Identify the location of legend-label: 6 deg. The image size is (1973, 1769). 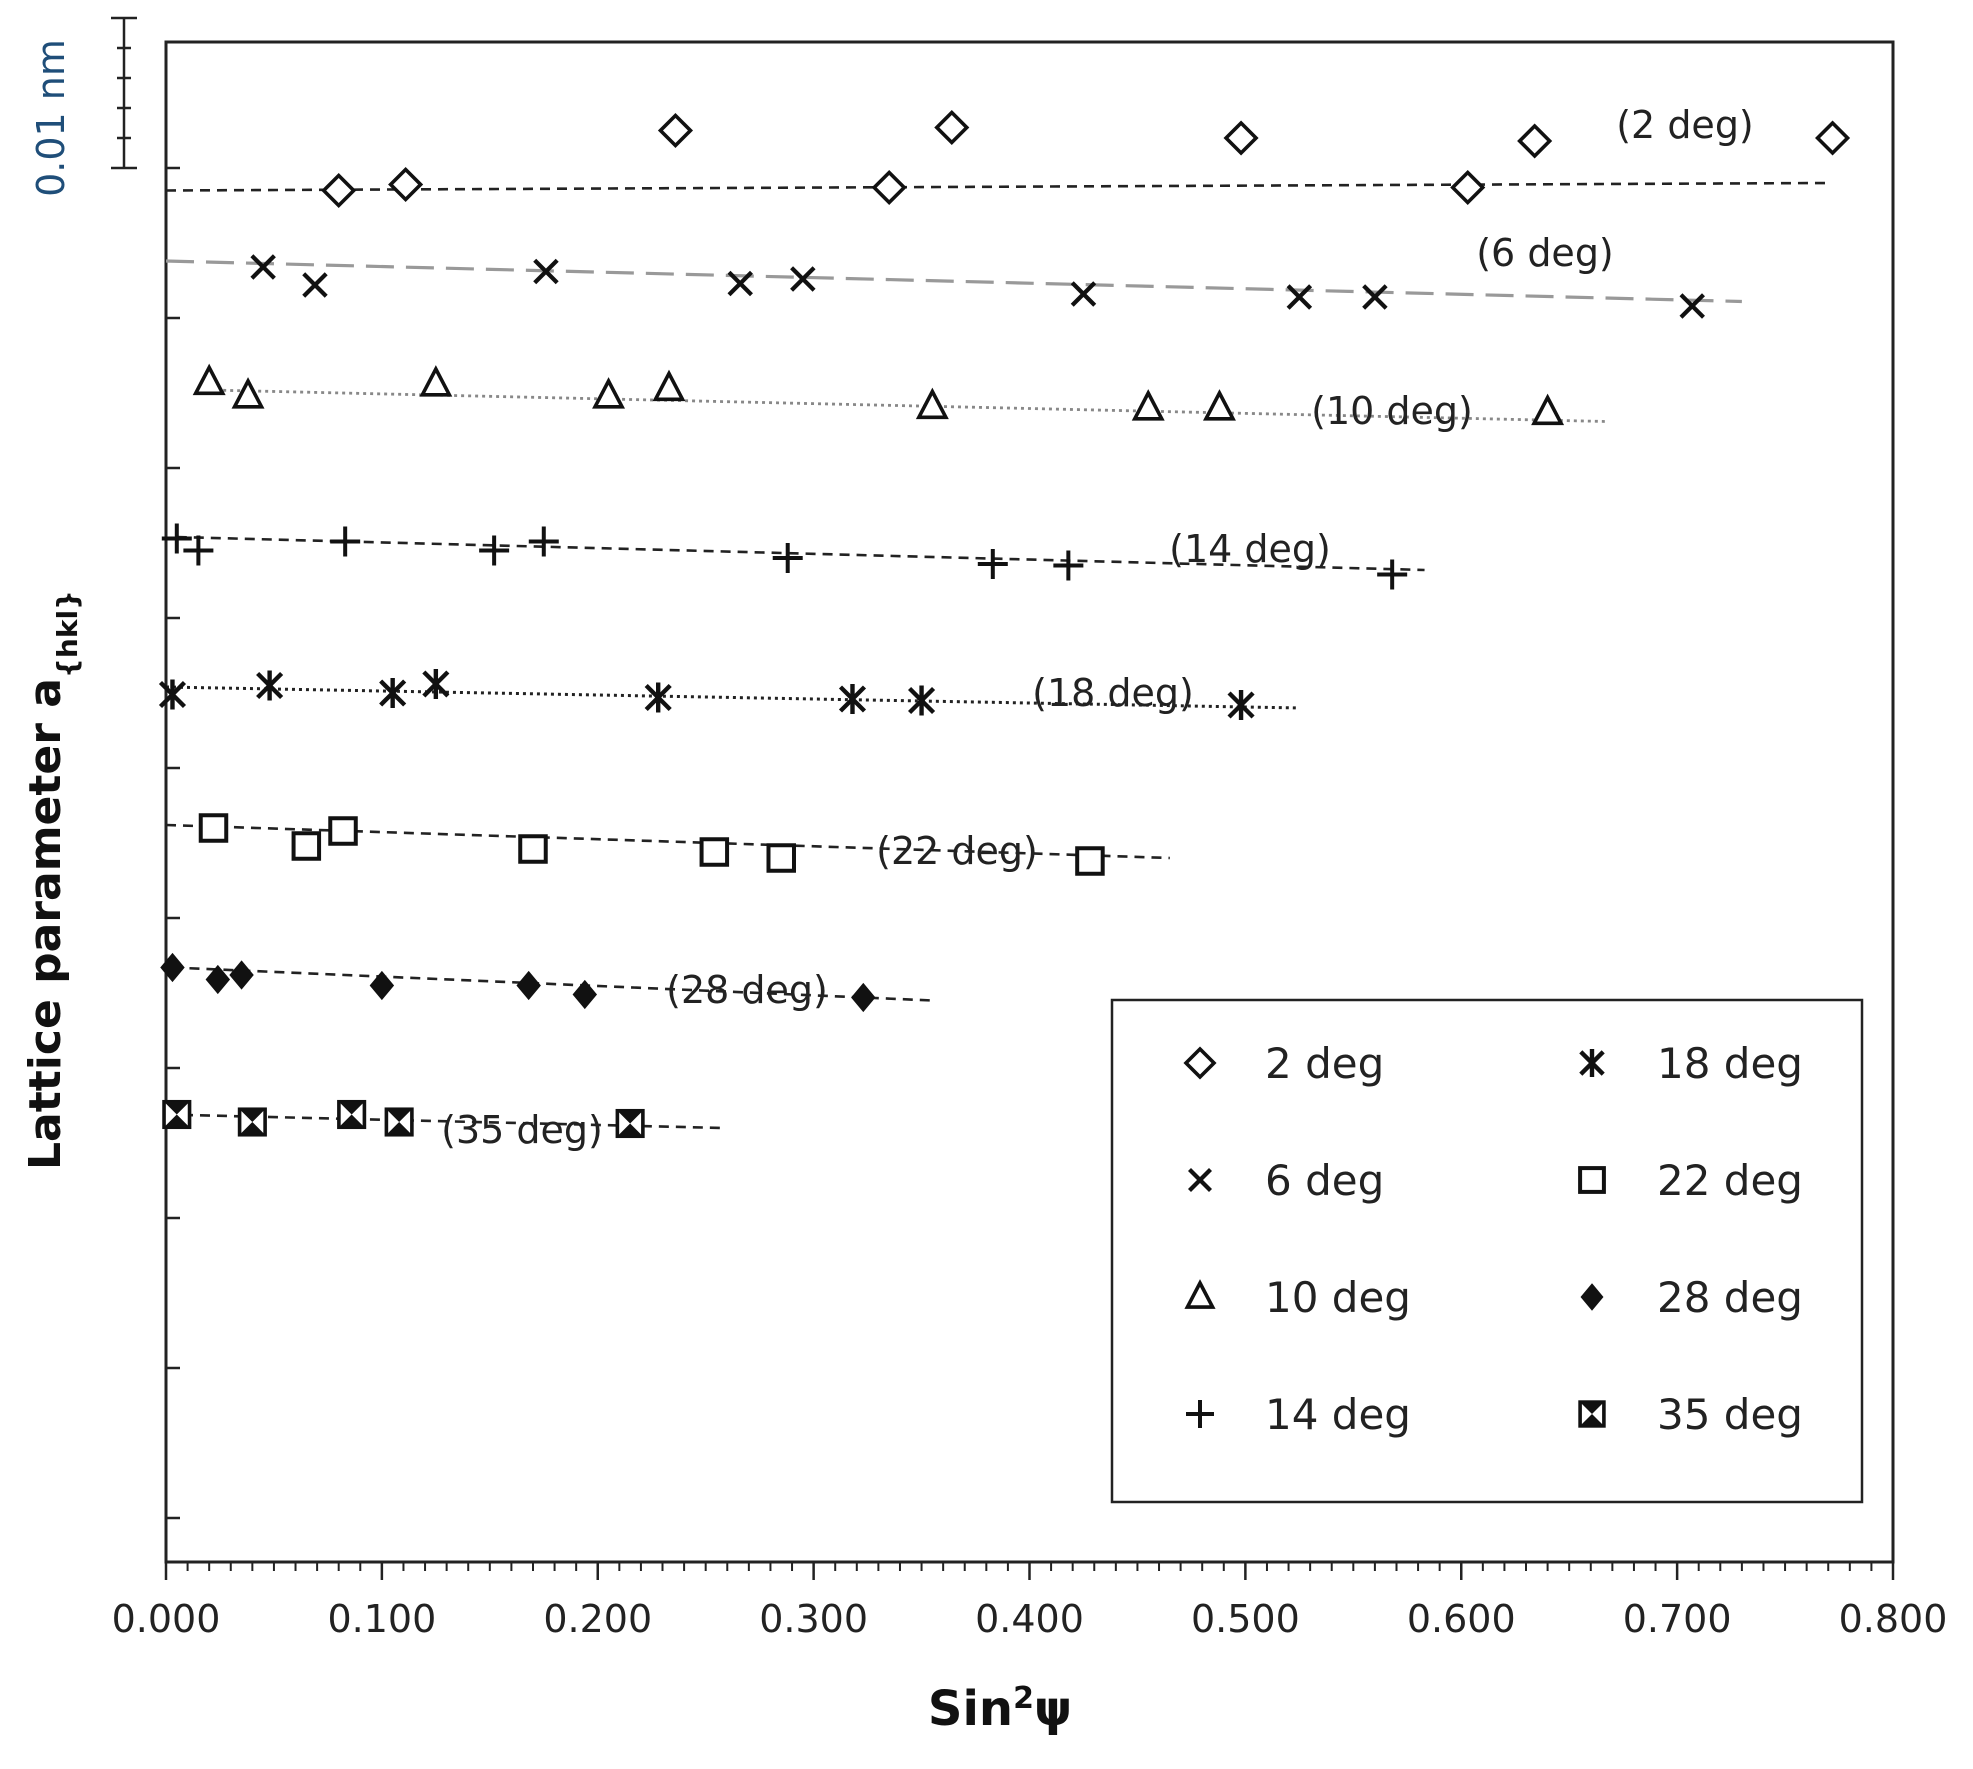
(1324, 1180).